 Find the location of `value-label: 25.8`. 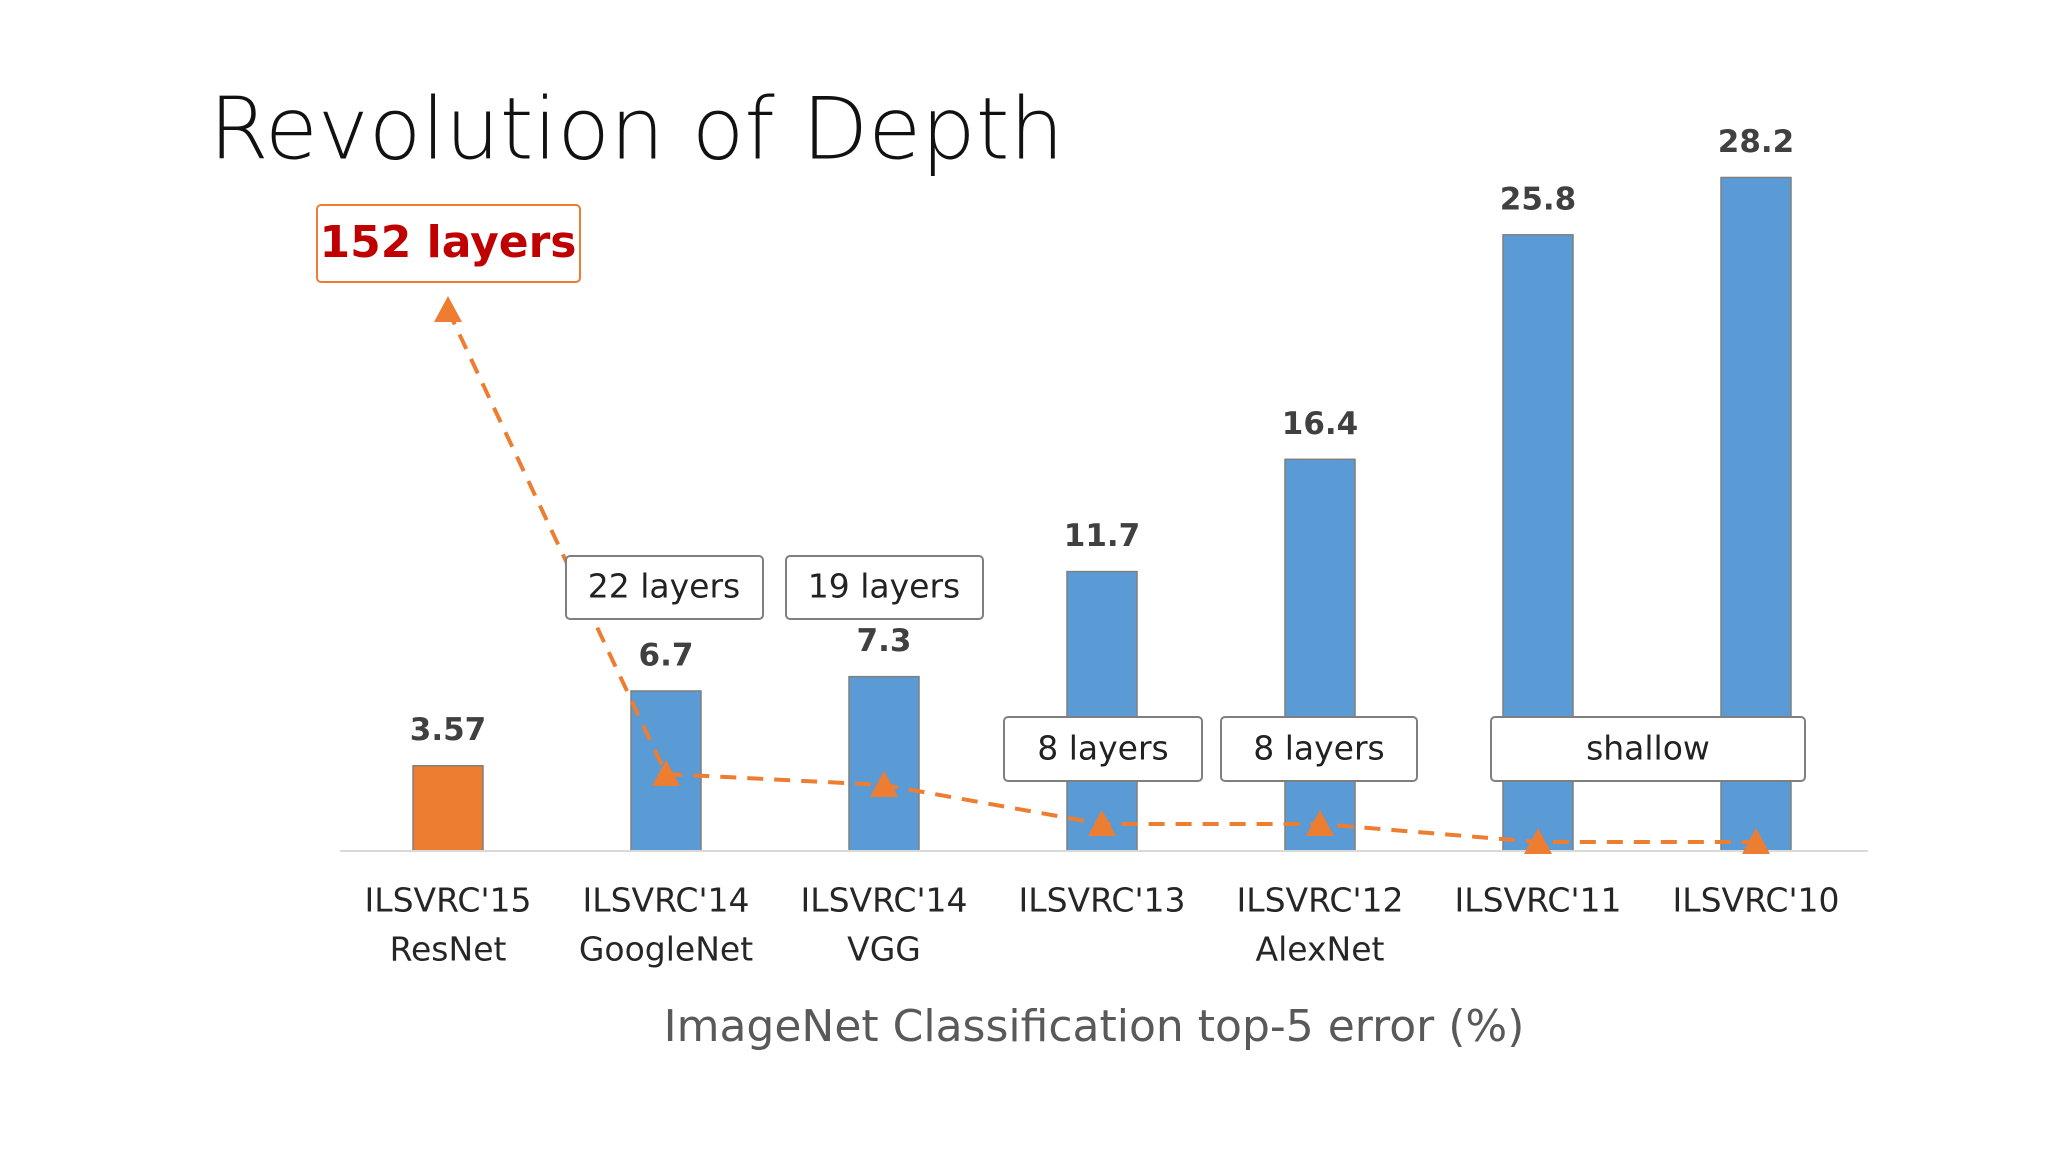

value-label: 25.8 is located at coordinates (1538, 199).